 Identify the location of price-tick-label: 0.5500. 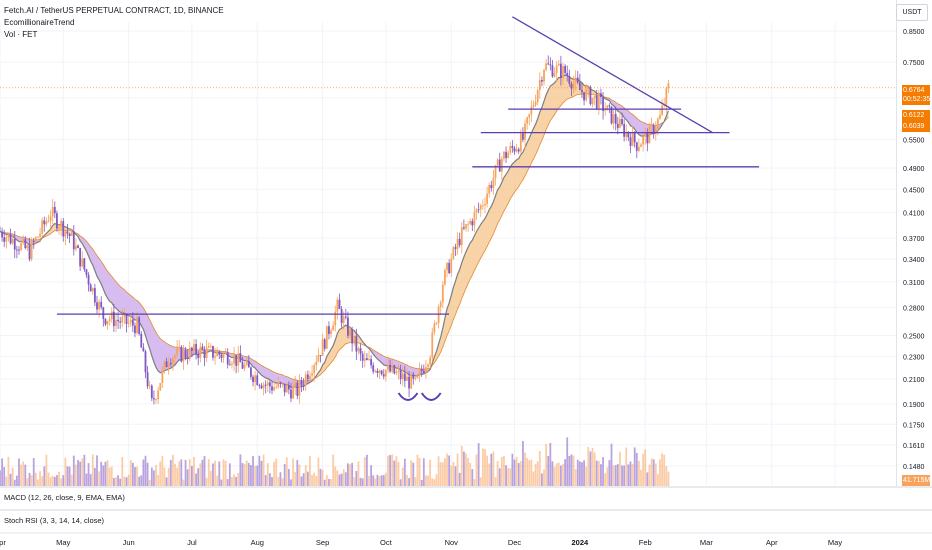
(914, 140).